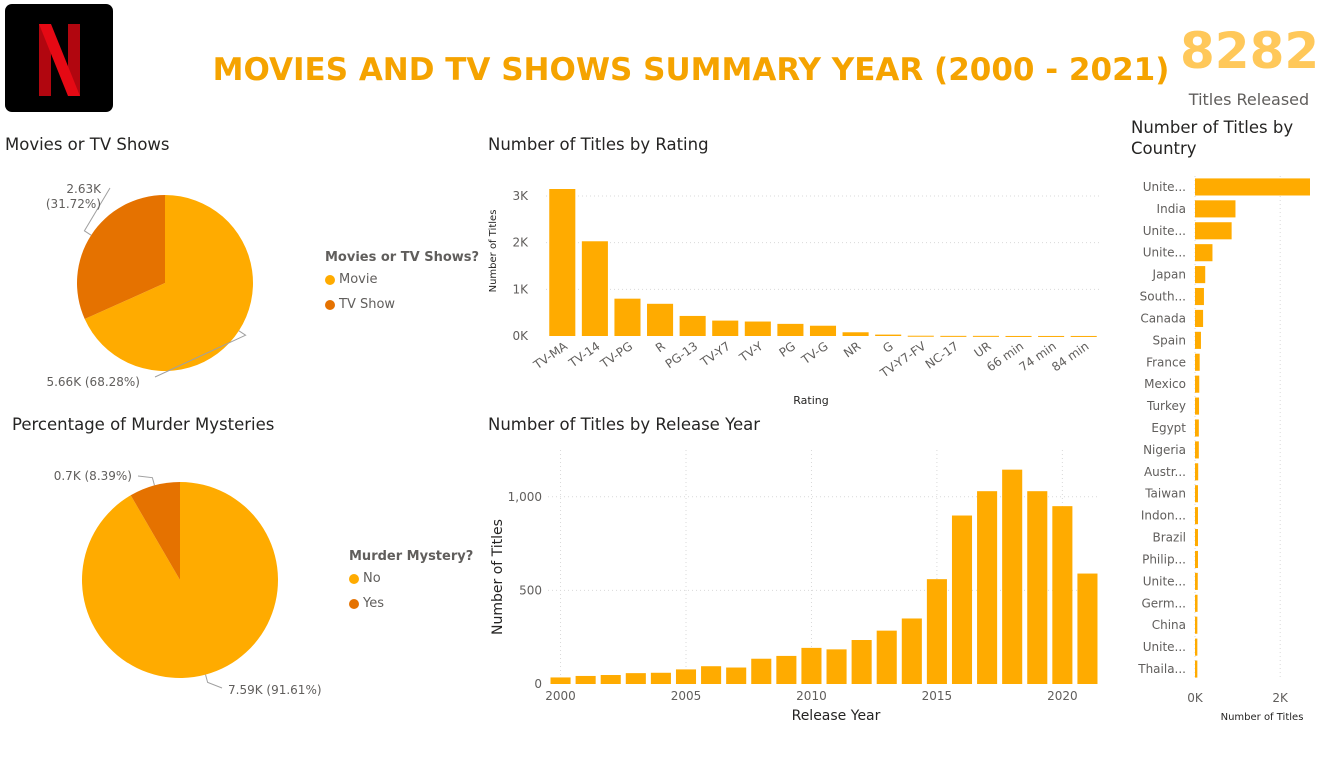 This screenshot has height=757, width=1332. What do you see at coordinates (520, 336) in the screenshot?
I see `y-tick-label: 0K` at bounding box center [520, 336].